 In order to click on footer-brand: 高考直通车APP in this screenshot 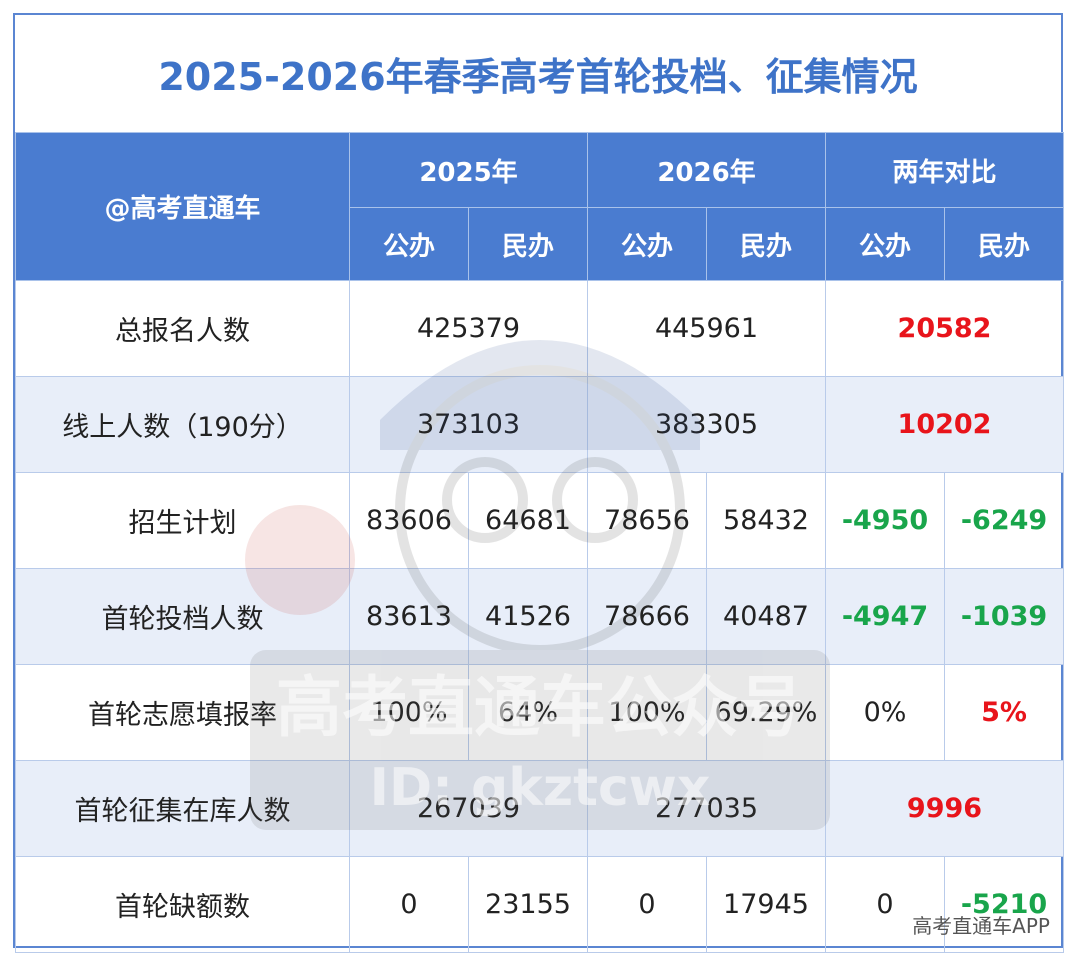, I will do `click(981, 926)`.